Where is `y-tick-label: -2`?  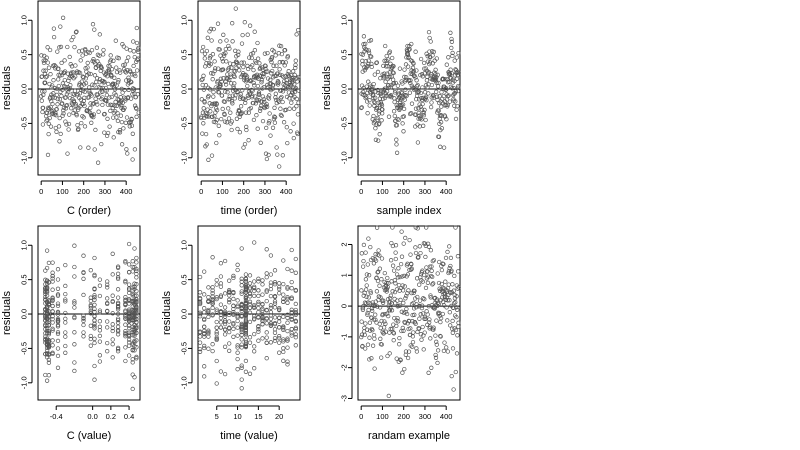 y-tick-label: -2 is located at coordinates (344, 367).